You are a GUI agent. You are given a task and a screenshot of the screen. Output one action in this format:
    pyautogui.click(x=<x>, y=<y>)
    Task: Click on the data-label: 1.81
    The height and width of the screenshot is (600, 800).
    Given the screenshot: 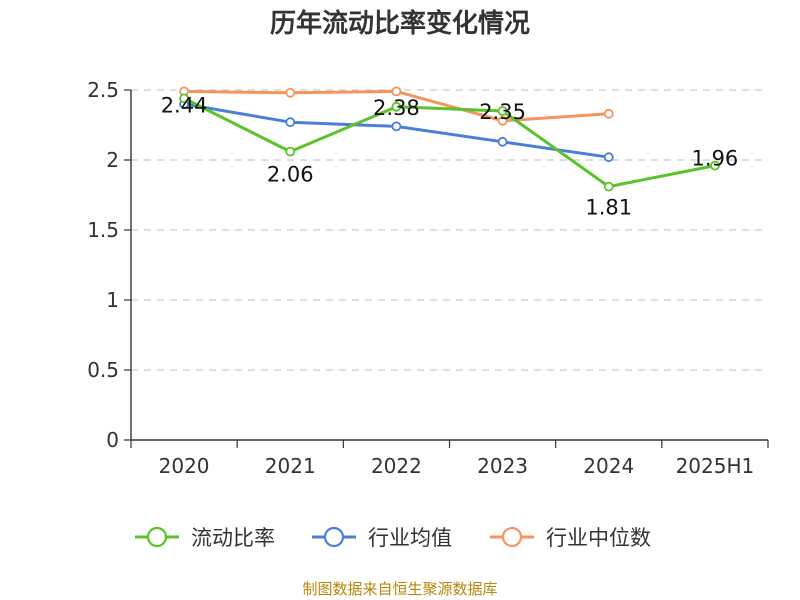 What is the action you would take?
    pyautogui.click(x=608, y=208)
    